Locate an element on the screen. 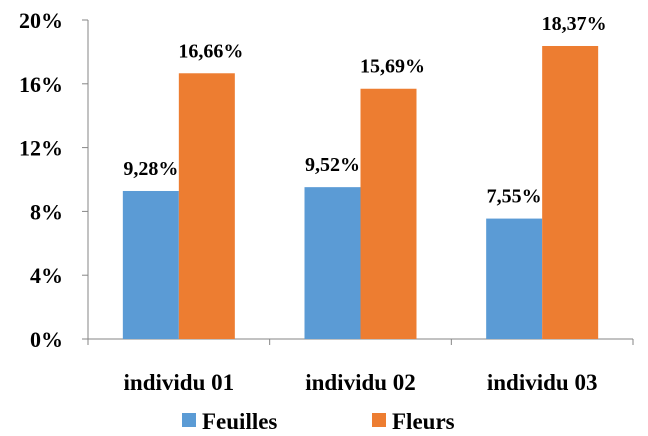 This screenshot has height=436, width=648. data-label: 9,52% is located at coordinates (332, 165).